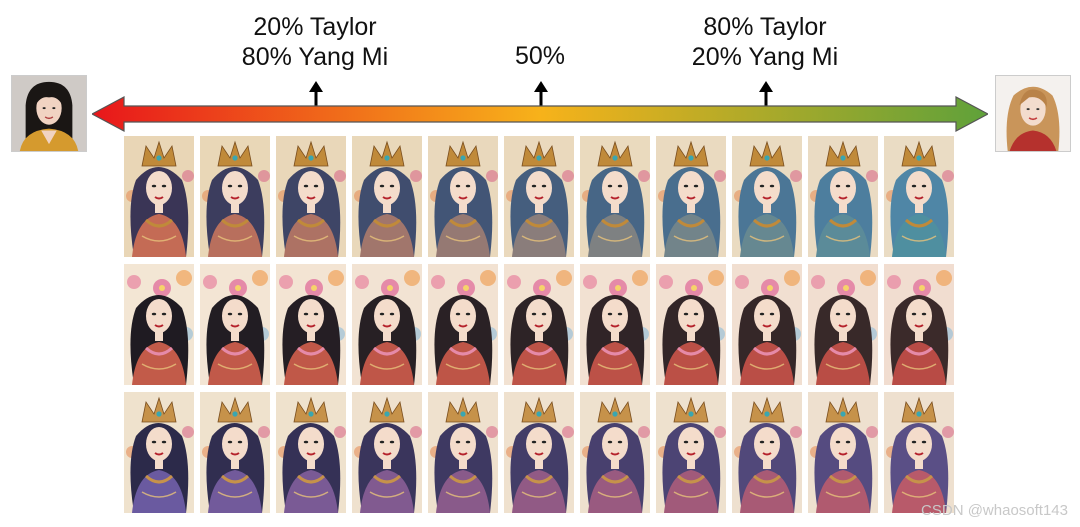 This screenshot has height=527, width=1080. What do you see at coordinates (49, 113) in the screenshot?
I see `portrait-yang-mi-photo` at bounding box center [49, 113].